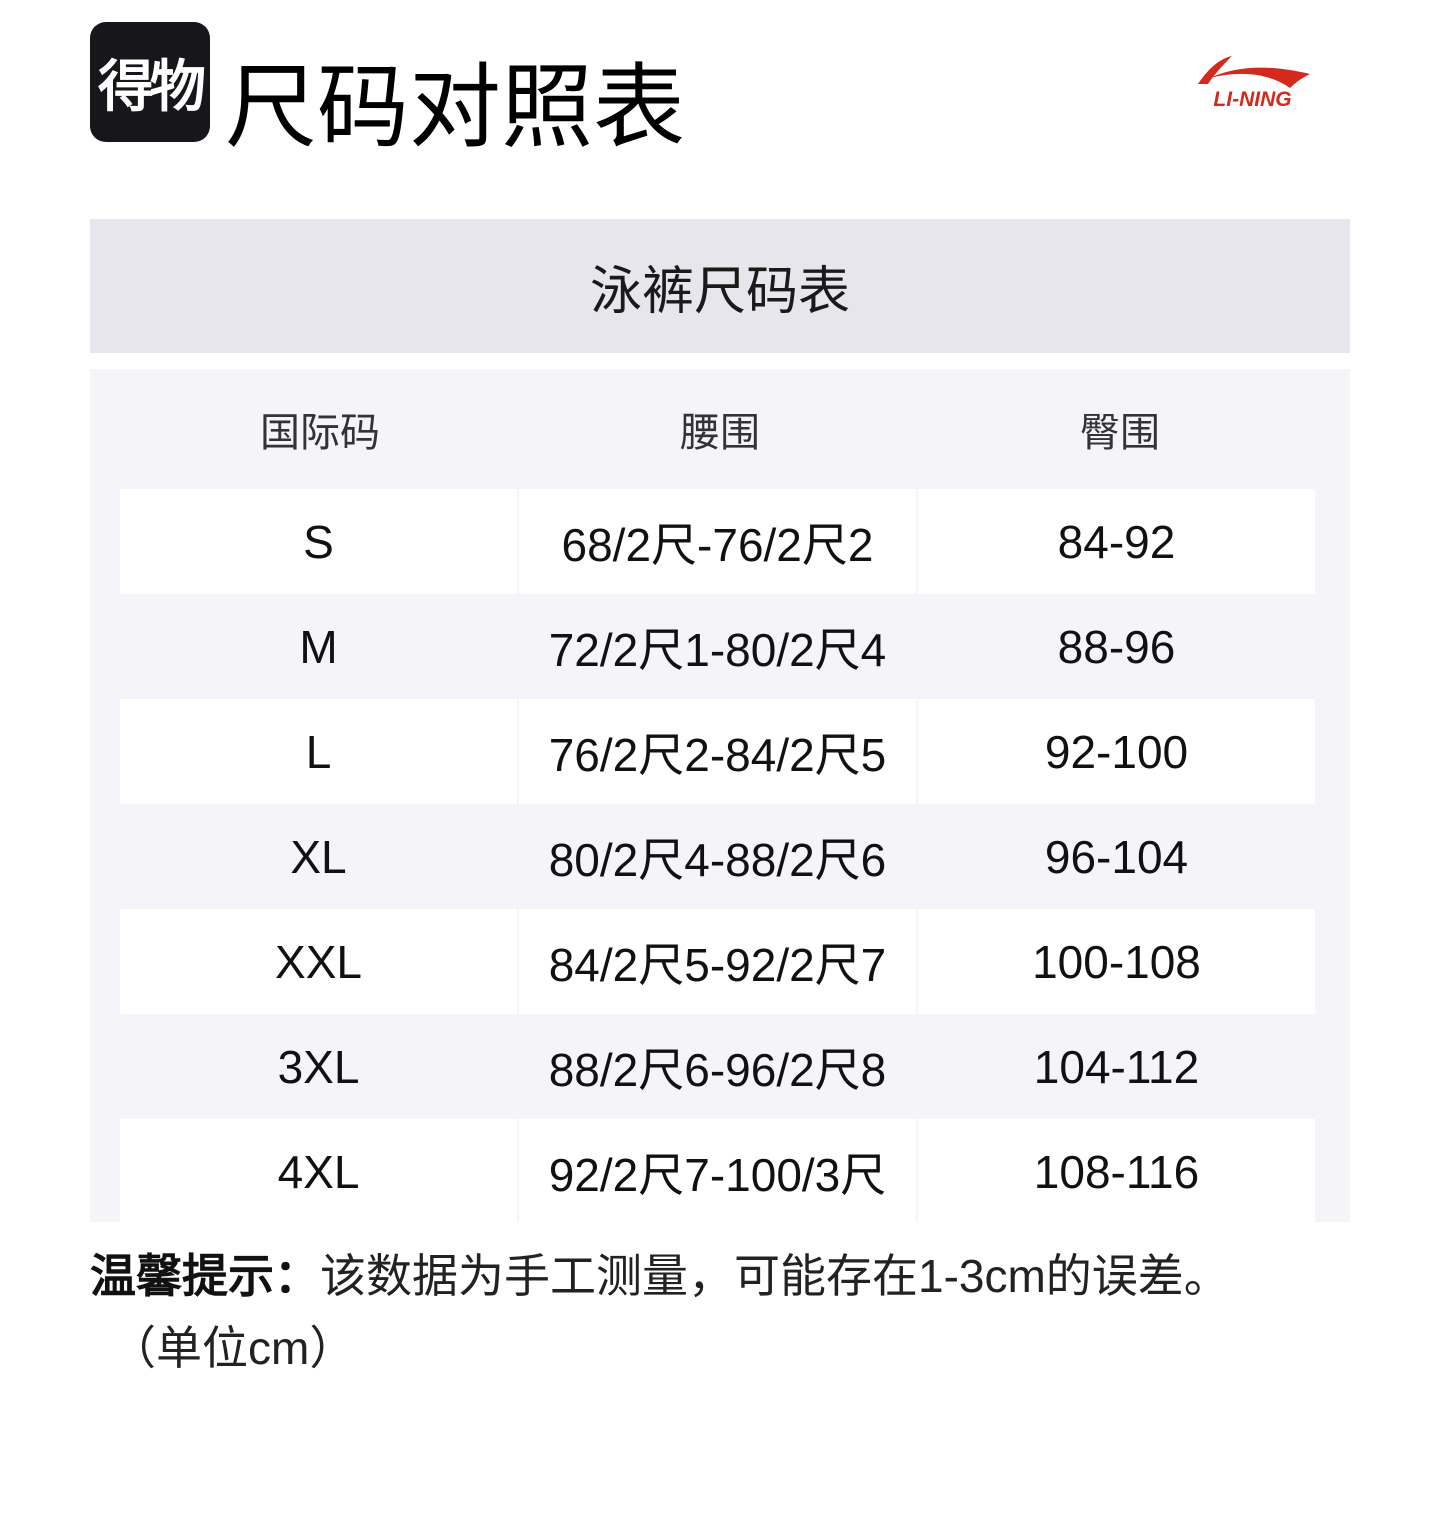 Image resolution: width=1443 pixels, height=1521 pixels. I want to click on table-row: M 72/2尺1-80/2尺4 88-96, so click(718, 646).